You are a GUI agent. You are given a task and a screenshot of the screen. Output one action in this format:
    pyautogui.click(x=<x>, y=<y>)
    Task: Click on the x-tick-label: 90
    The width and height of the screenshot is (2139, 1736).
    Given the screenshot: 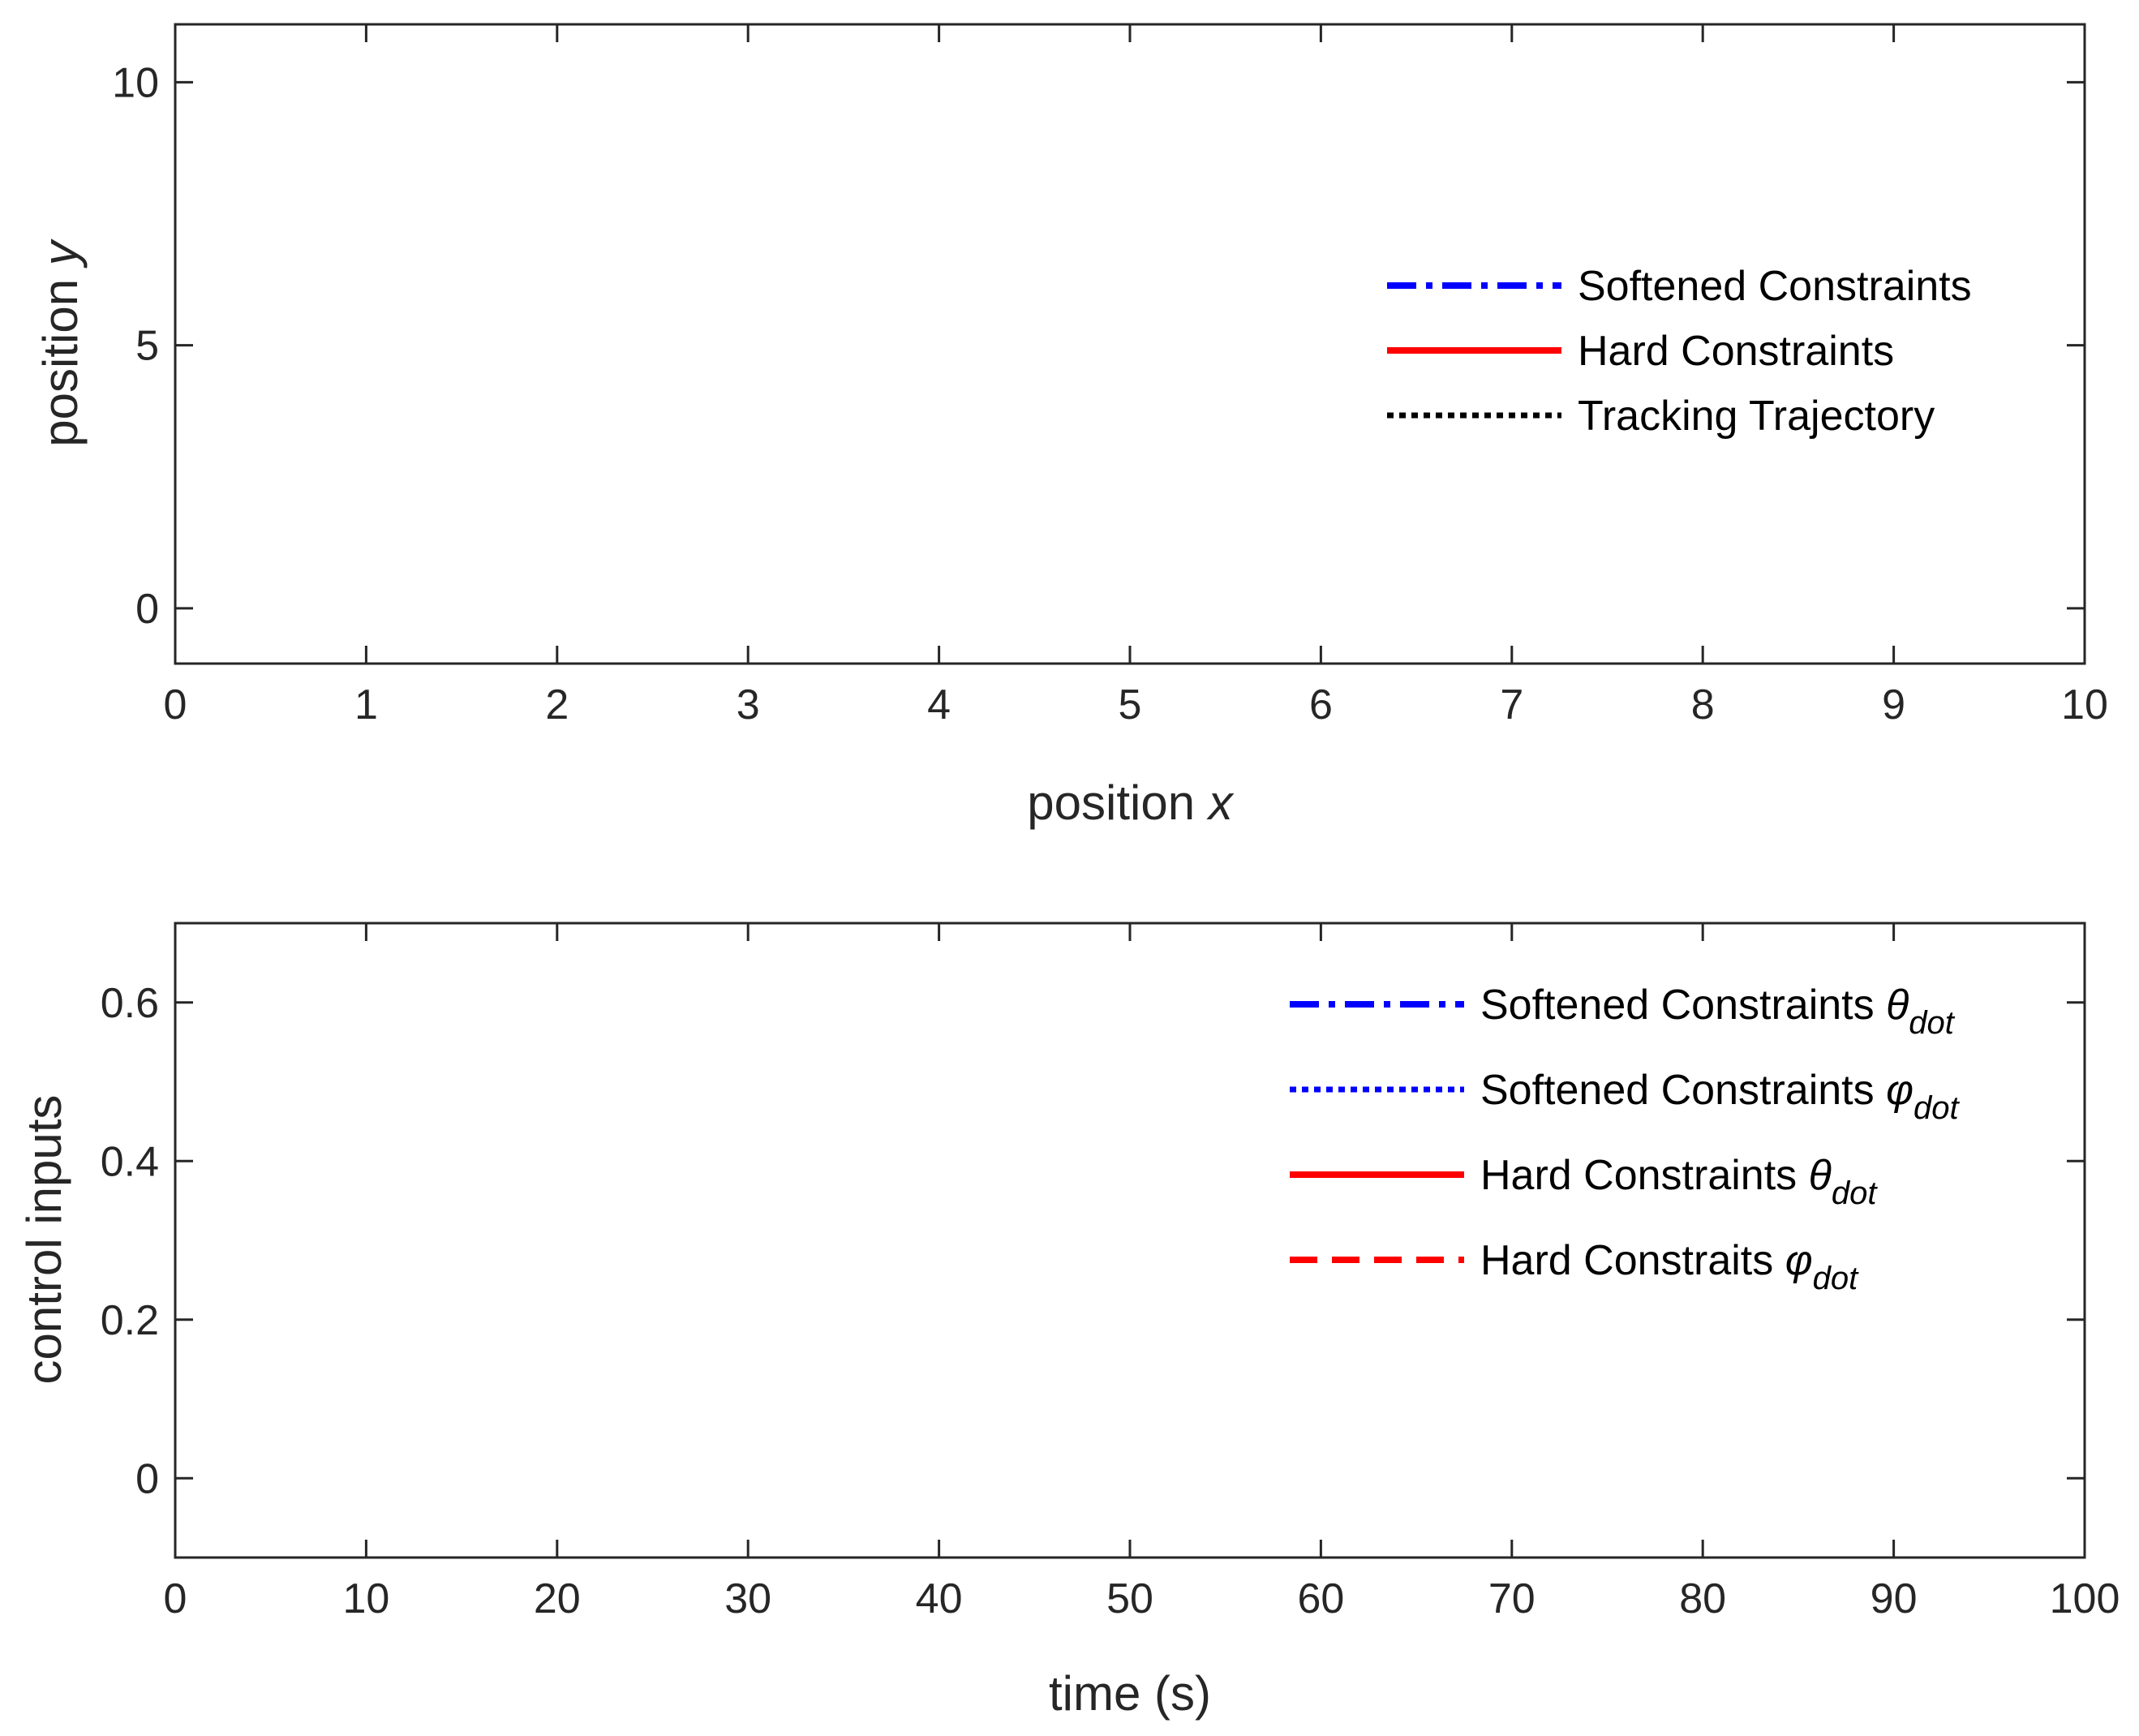 What is the action you would take?
    pyautogui.click(x=1894, y=1598)
    